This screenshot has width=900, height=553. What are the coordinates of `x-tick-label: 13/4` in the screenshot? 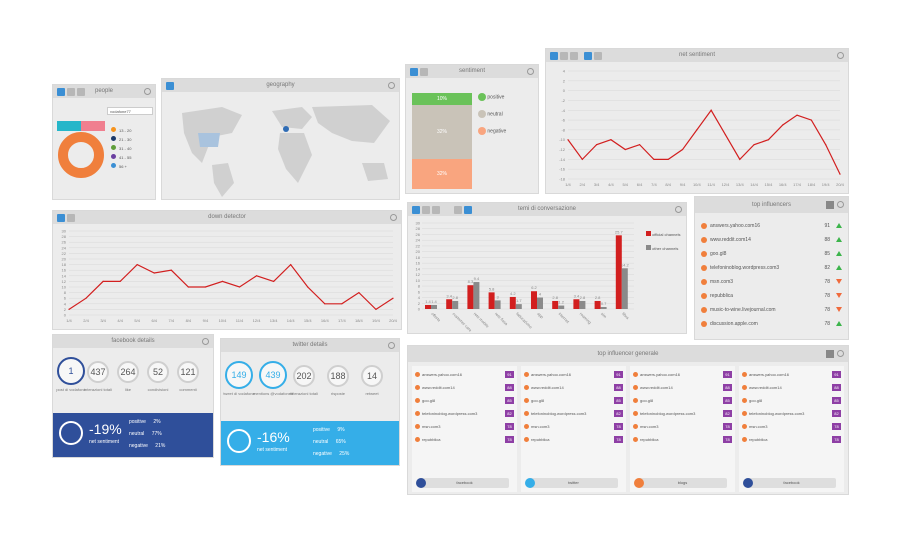 It's located at (740, 184).